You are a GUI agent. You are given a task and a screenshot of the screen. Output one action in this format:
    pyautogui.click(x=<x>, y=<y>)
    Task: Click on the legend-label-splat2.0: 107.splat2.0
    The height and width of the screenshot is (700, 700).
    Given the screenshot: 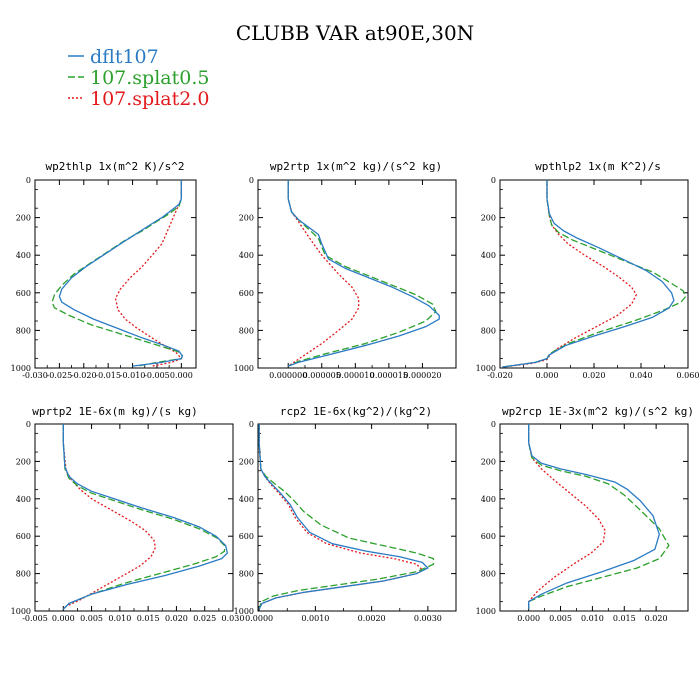 What is the action you would take?
    pyautogui.click(x=149, y=99)
    